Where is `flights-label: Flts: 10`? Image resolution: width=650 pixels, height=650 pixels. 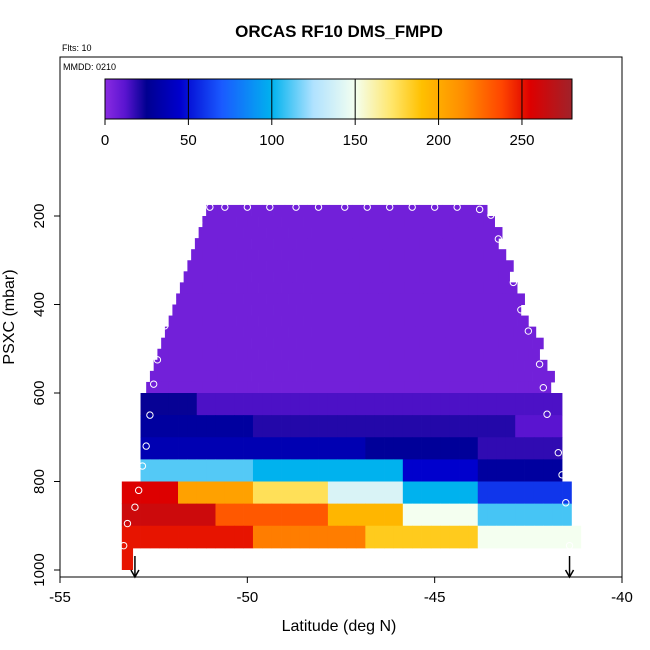
flights-label: Flts: 10 is located at coordinates (77, 48).